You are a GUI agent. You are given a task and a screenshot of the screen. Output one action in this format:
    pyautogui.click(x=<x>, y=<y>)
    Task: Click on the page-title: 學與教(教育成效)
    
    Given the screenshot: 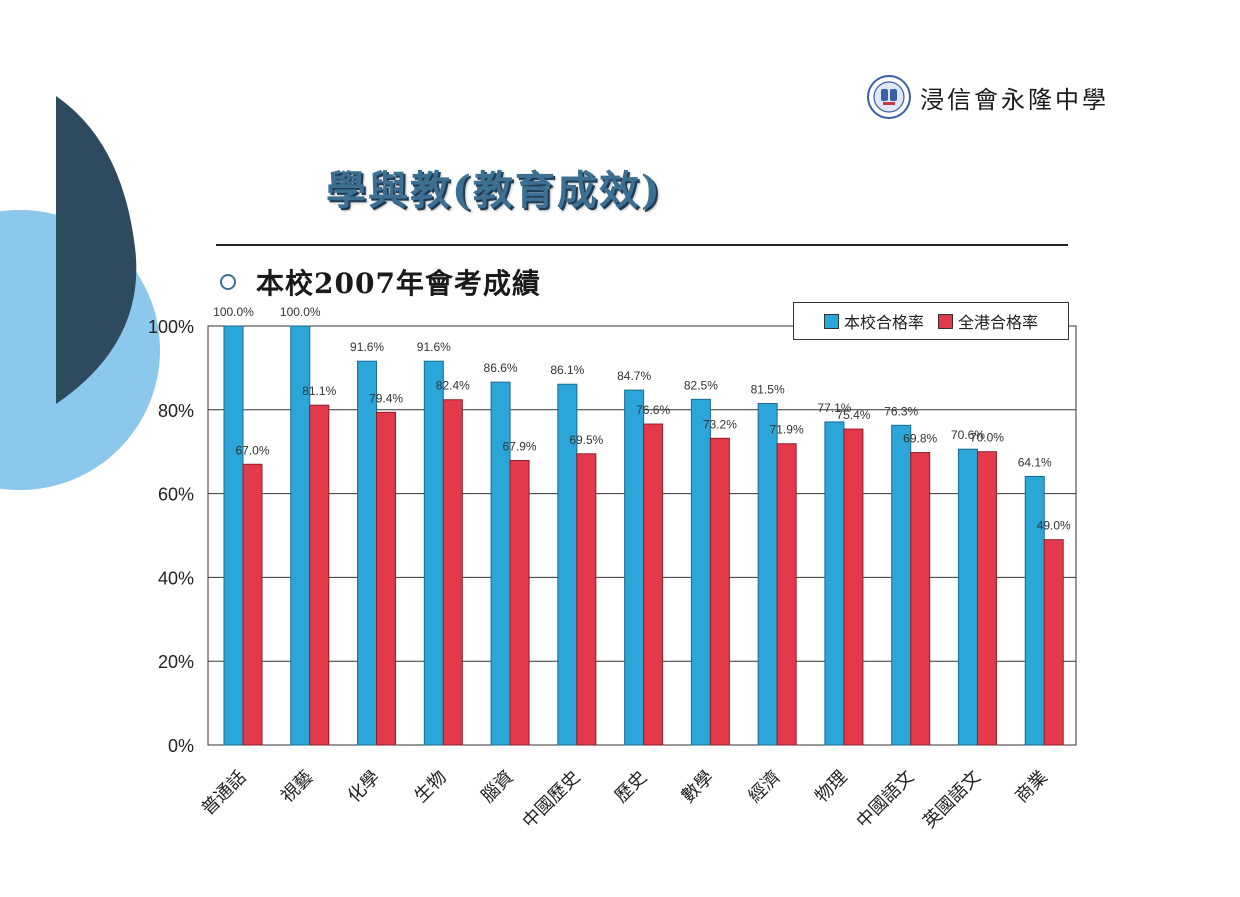 What is the action you would take?
    pyautogui.click(x=494, y=190)
    